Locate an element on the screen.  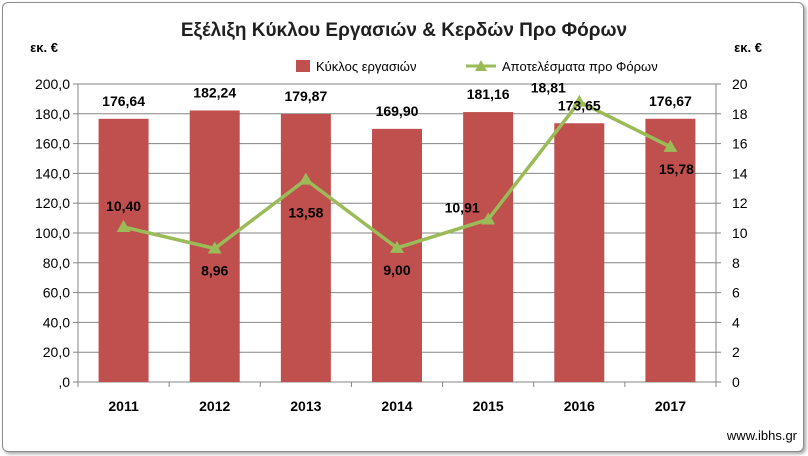
bar-value-label: 182,24 is located at coordinates (214, 92).